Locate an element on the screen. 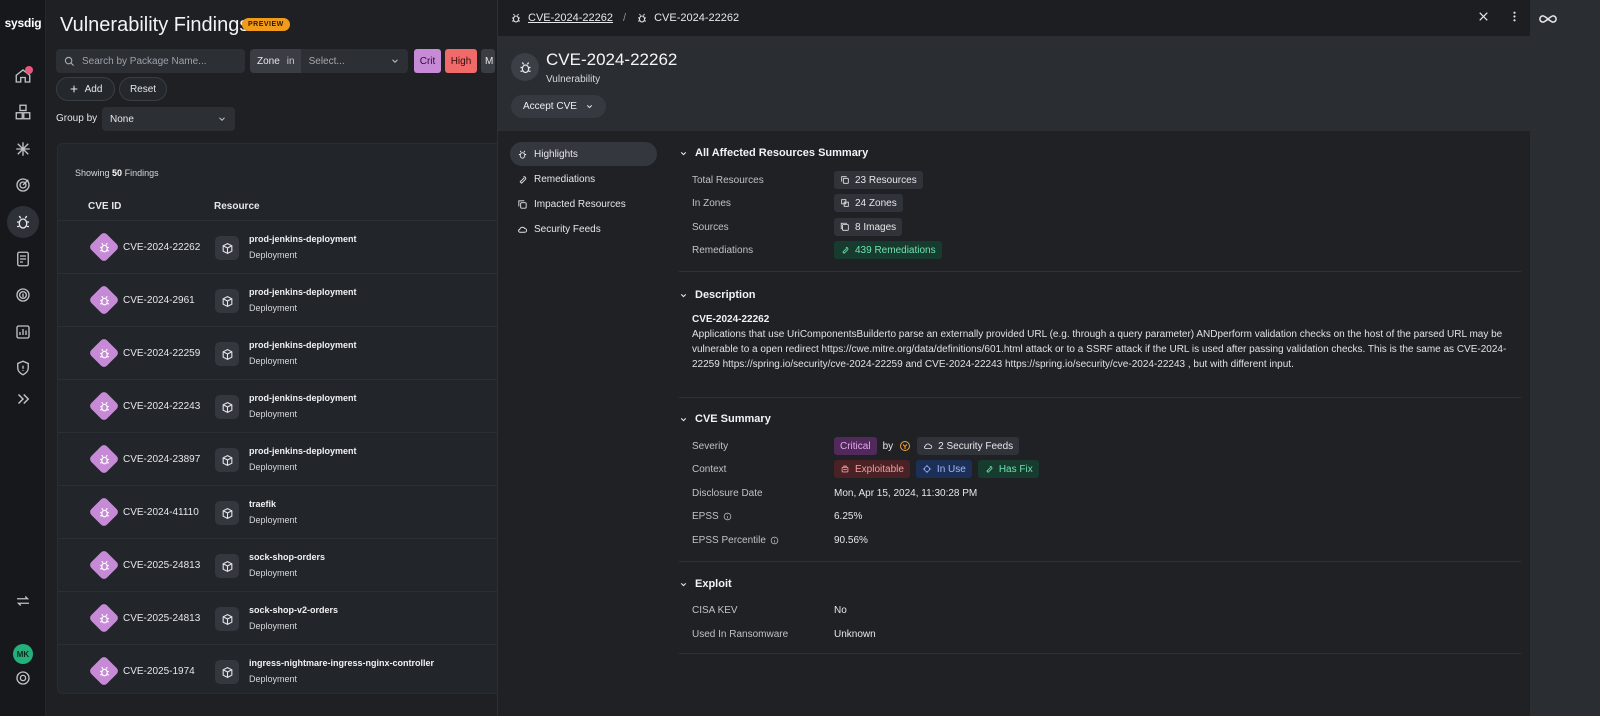 The width and height of the screenshot is (1600, 716). chevron-down-icon is located at coordinates (683, 584).